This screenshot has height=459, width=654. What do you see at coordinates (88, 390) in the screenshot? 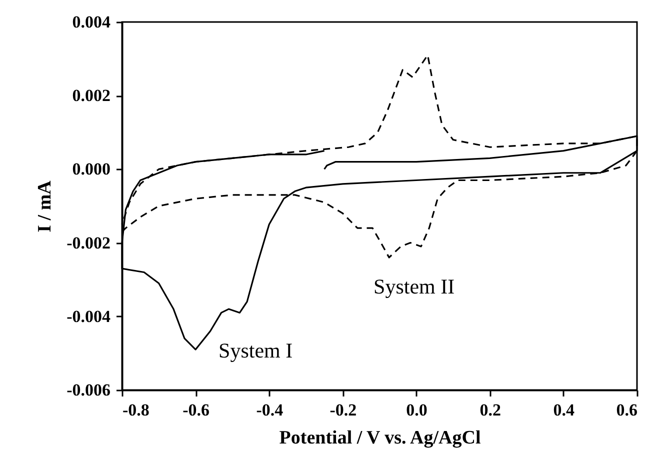
I see `y-tick-label: -0.006` at bounding box center [88, 390].